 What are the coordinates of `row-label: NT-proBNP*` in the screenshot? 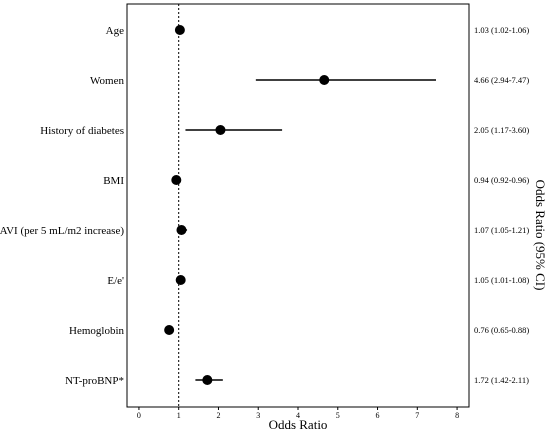 It's located at (94, 381).